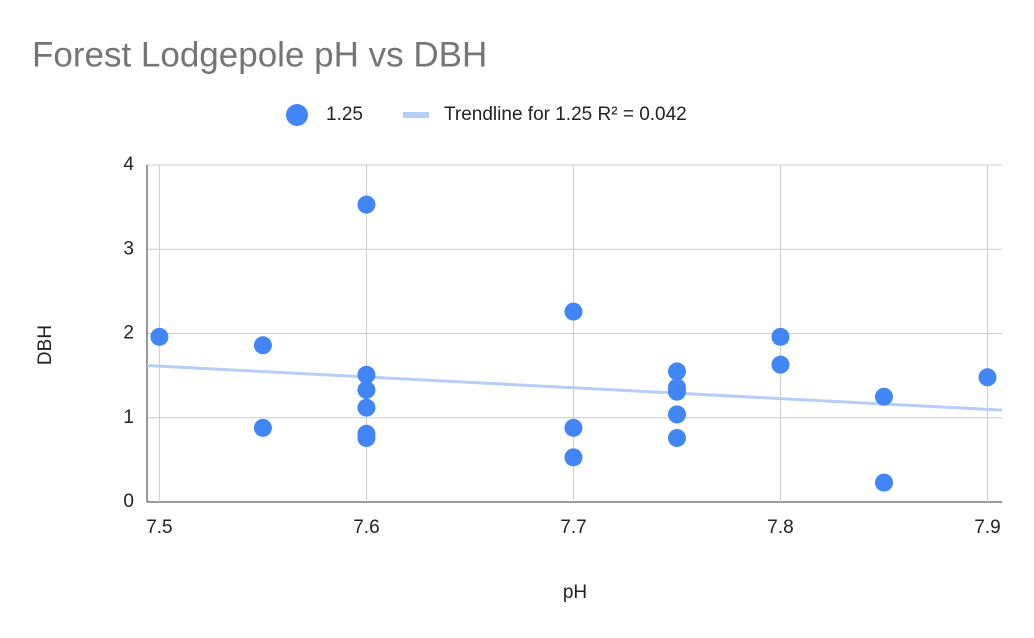  Describe the element at coordinates (987, 527) in the screenshot. I see `x-tick-label: 7.9` at that location.